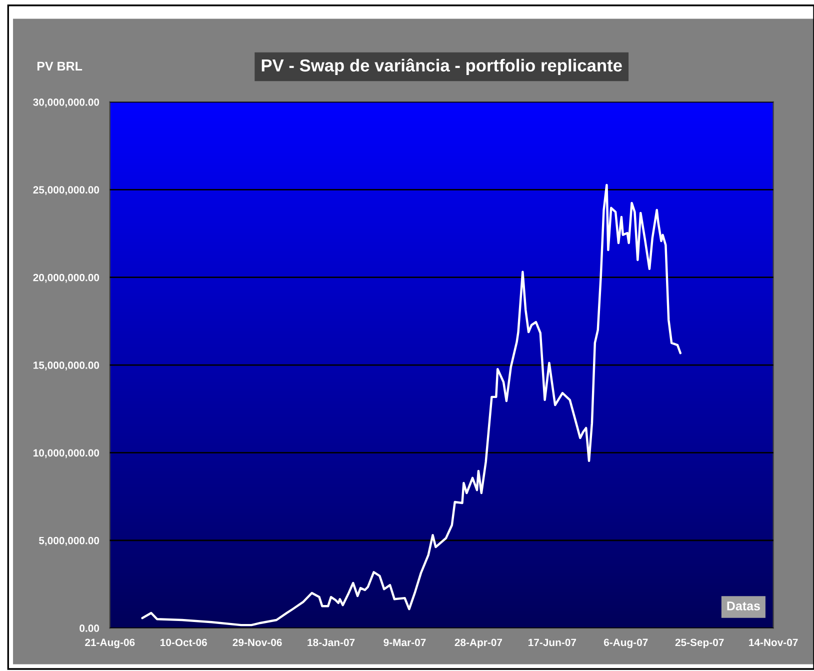 The width and height of the screenshot is (814, 671). What do you see at coordinates (59, 66) in the screenshot?
I see `y-axis-title: PV BRL` at bounding box center [59, 66].